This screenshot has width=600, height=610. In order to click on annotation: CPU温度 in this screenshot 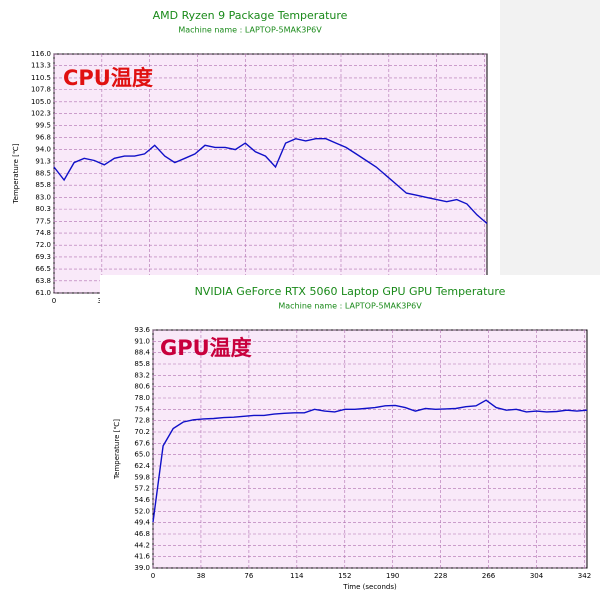, I will do `click(108, 78)`.